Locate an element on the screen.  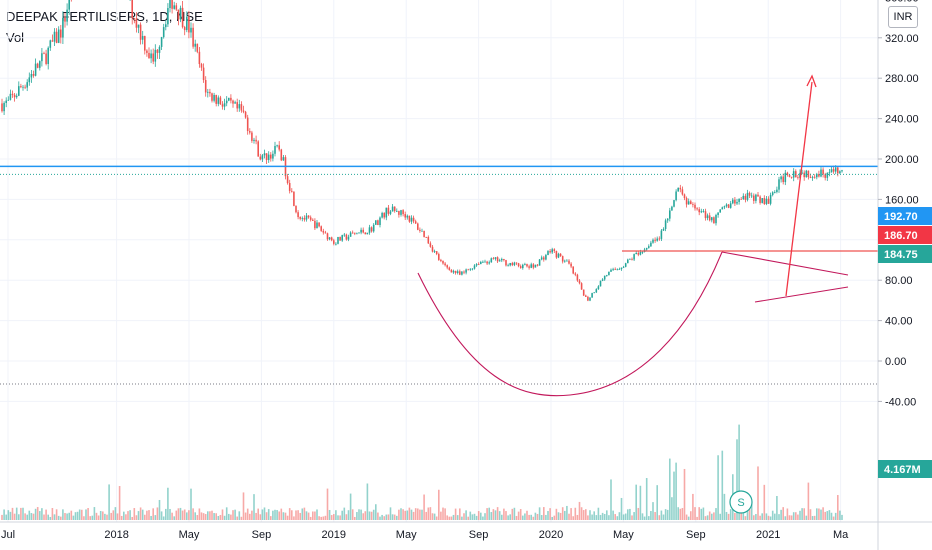
triangle-lower is located at coordinates (801, 294).